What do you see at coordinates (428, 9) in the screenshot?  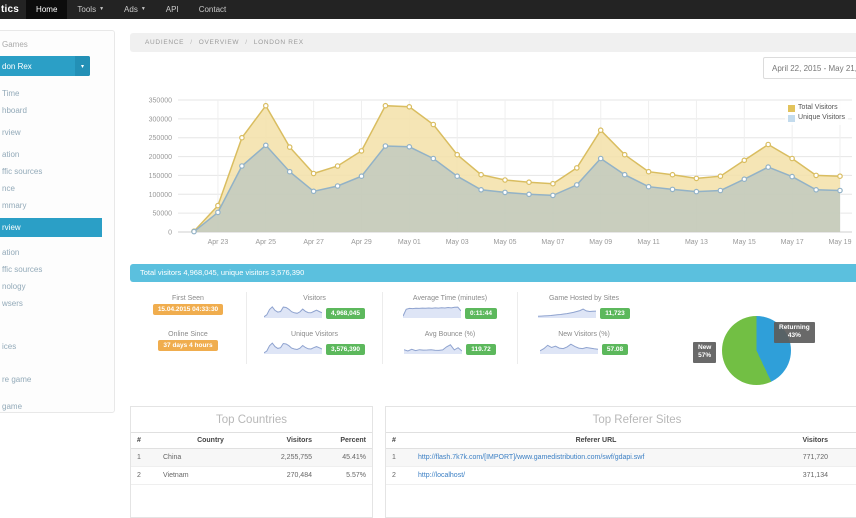 I see `top-navbar: tics Home Tools ▼ Ads ▼ API Contact` at bounding box center [428, 9].